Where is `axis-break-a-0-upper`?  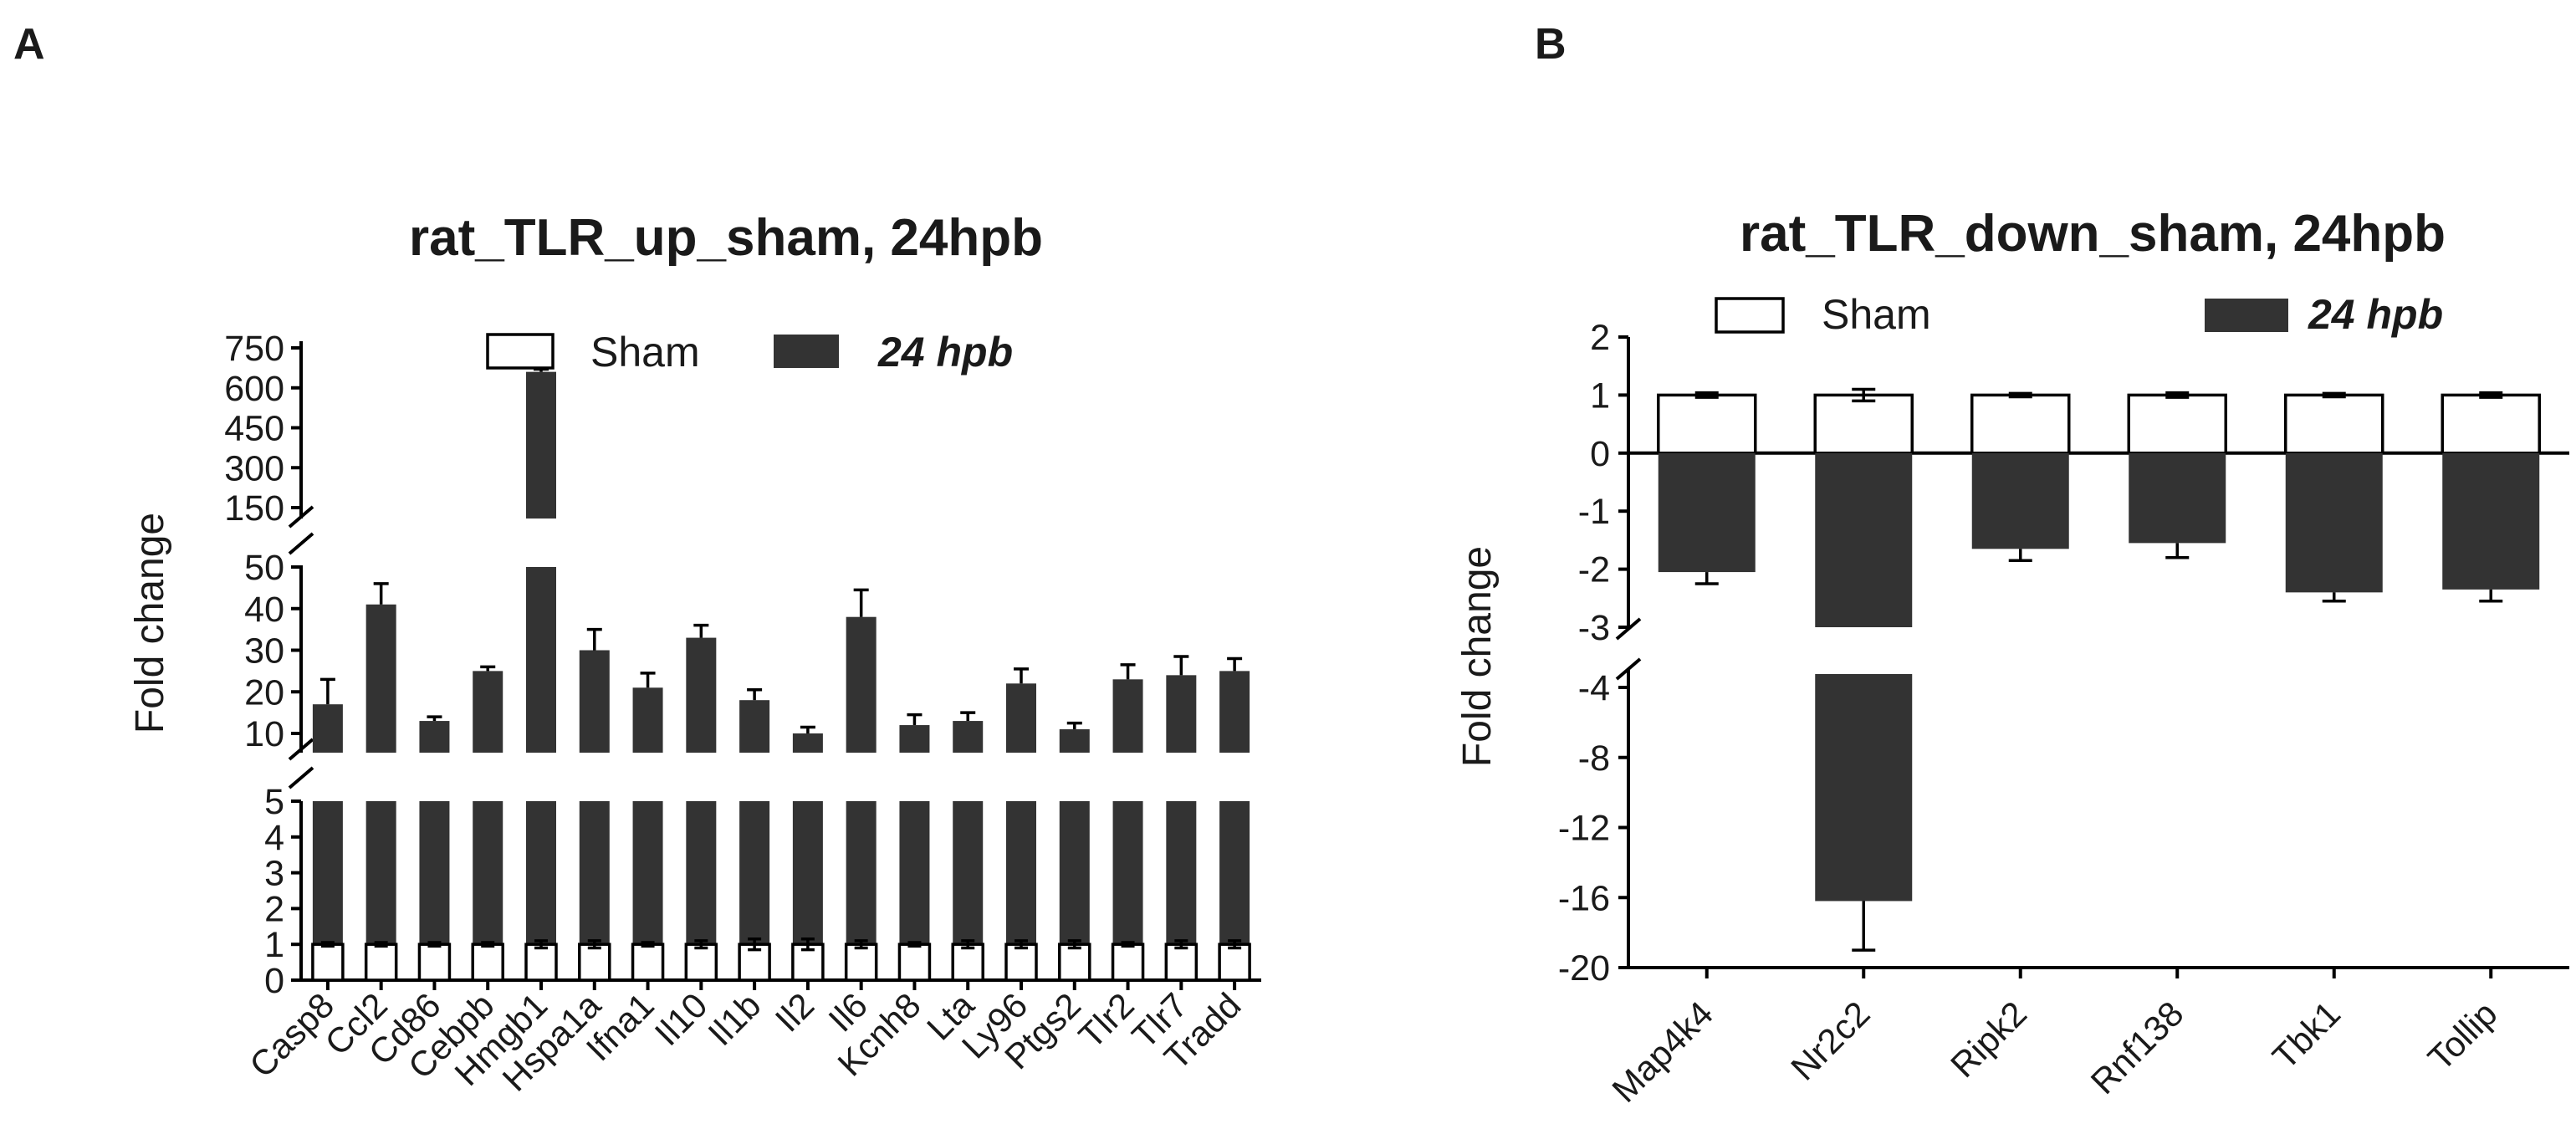
axis-break-a-0-upper is located at coordinates (301, 749).